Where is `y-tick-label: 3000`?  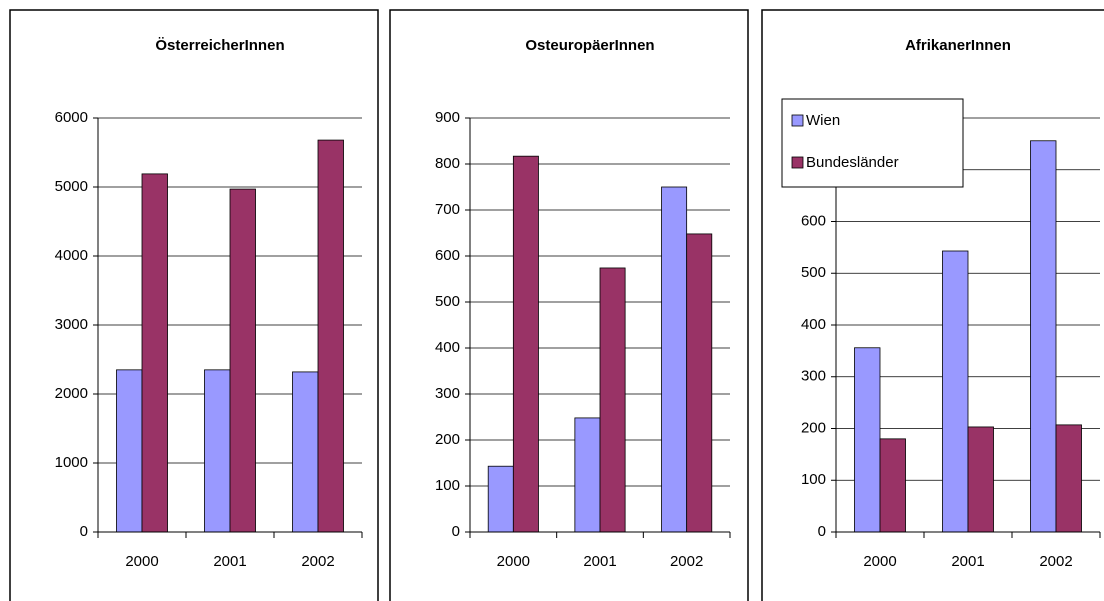 y-tick-label: 3000 is located at coordinates (71, 324).